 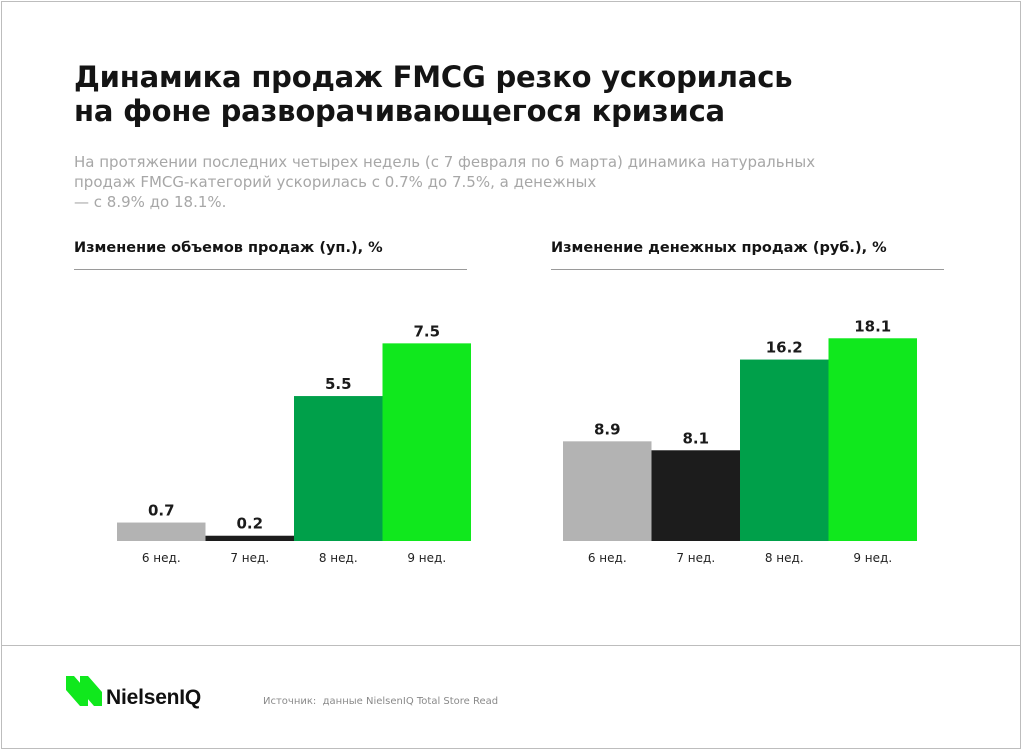 I want to click on volume-x-tick-1: 6 нед., so click(x=161, y=558).